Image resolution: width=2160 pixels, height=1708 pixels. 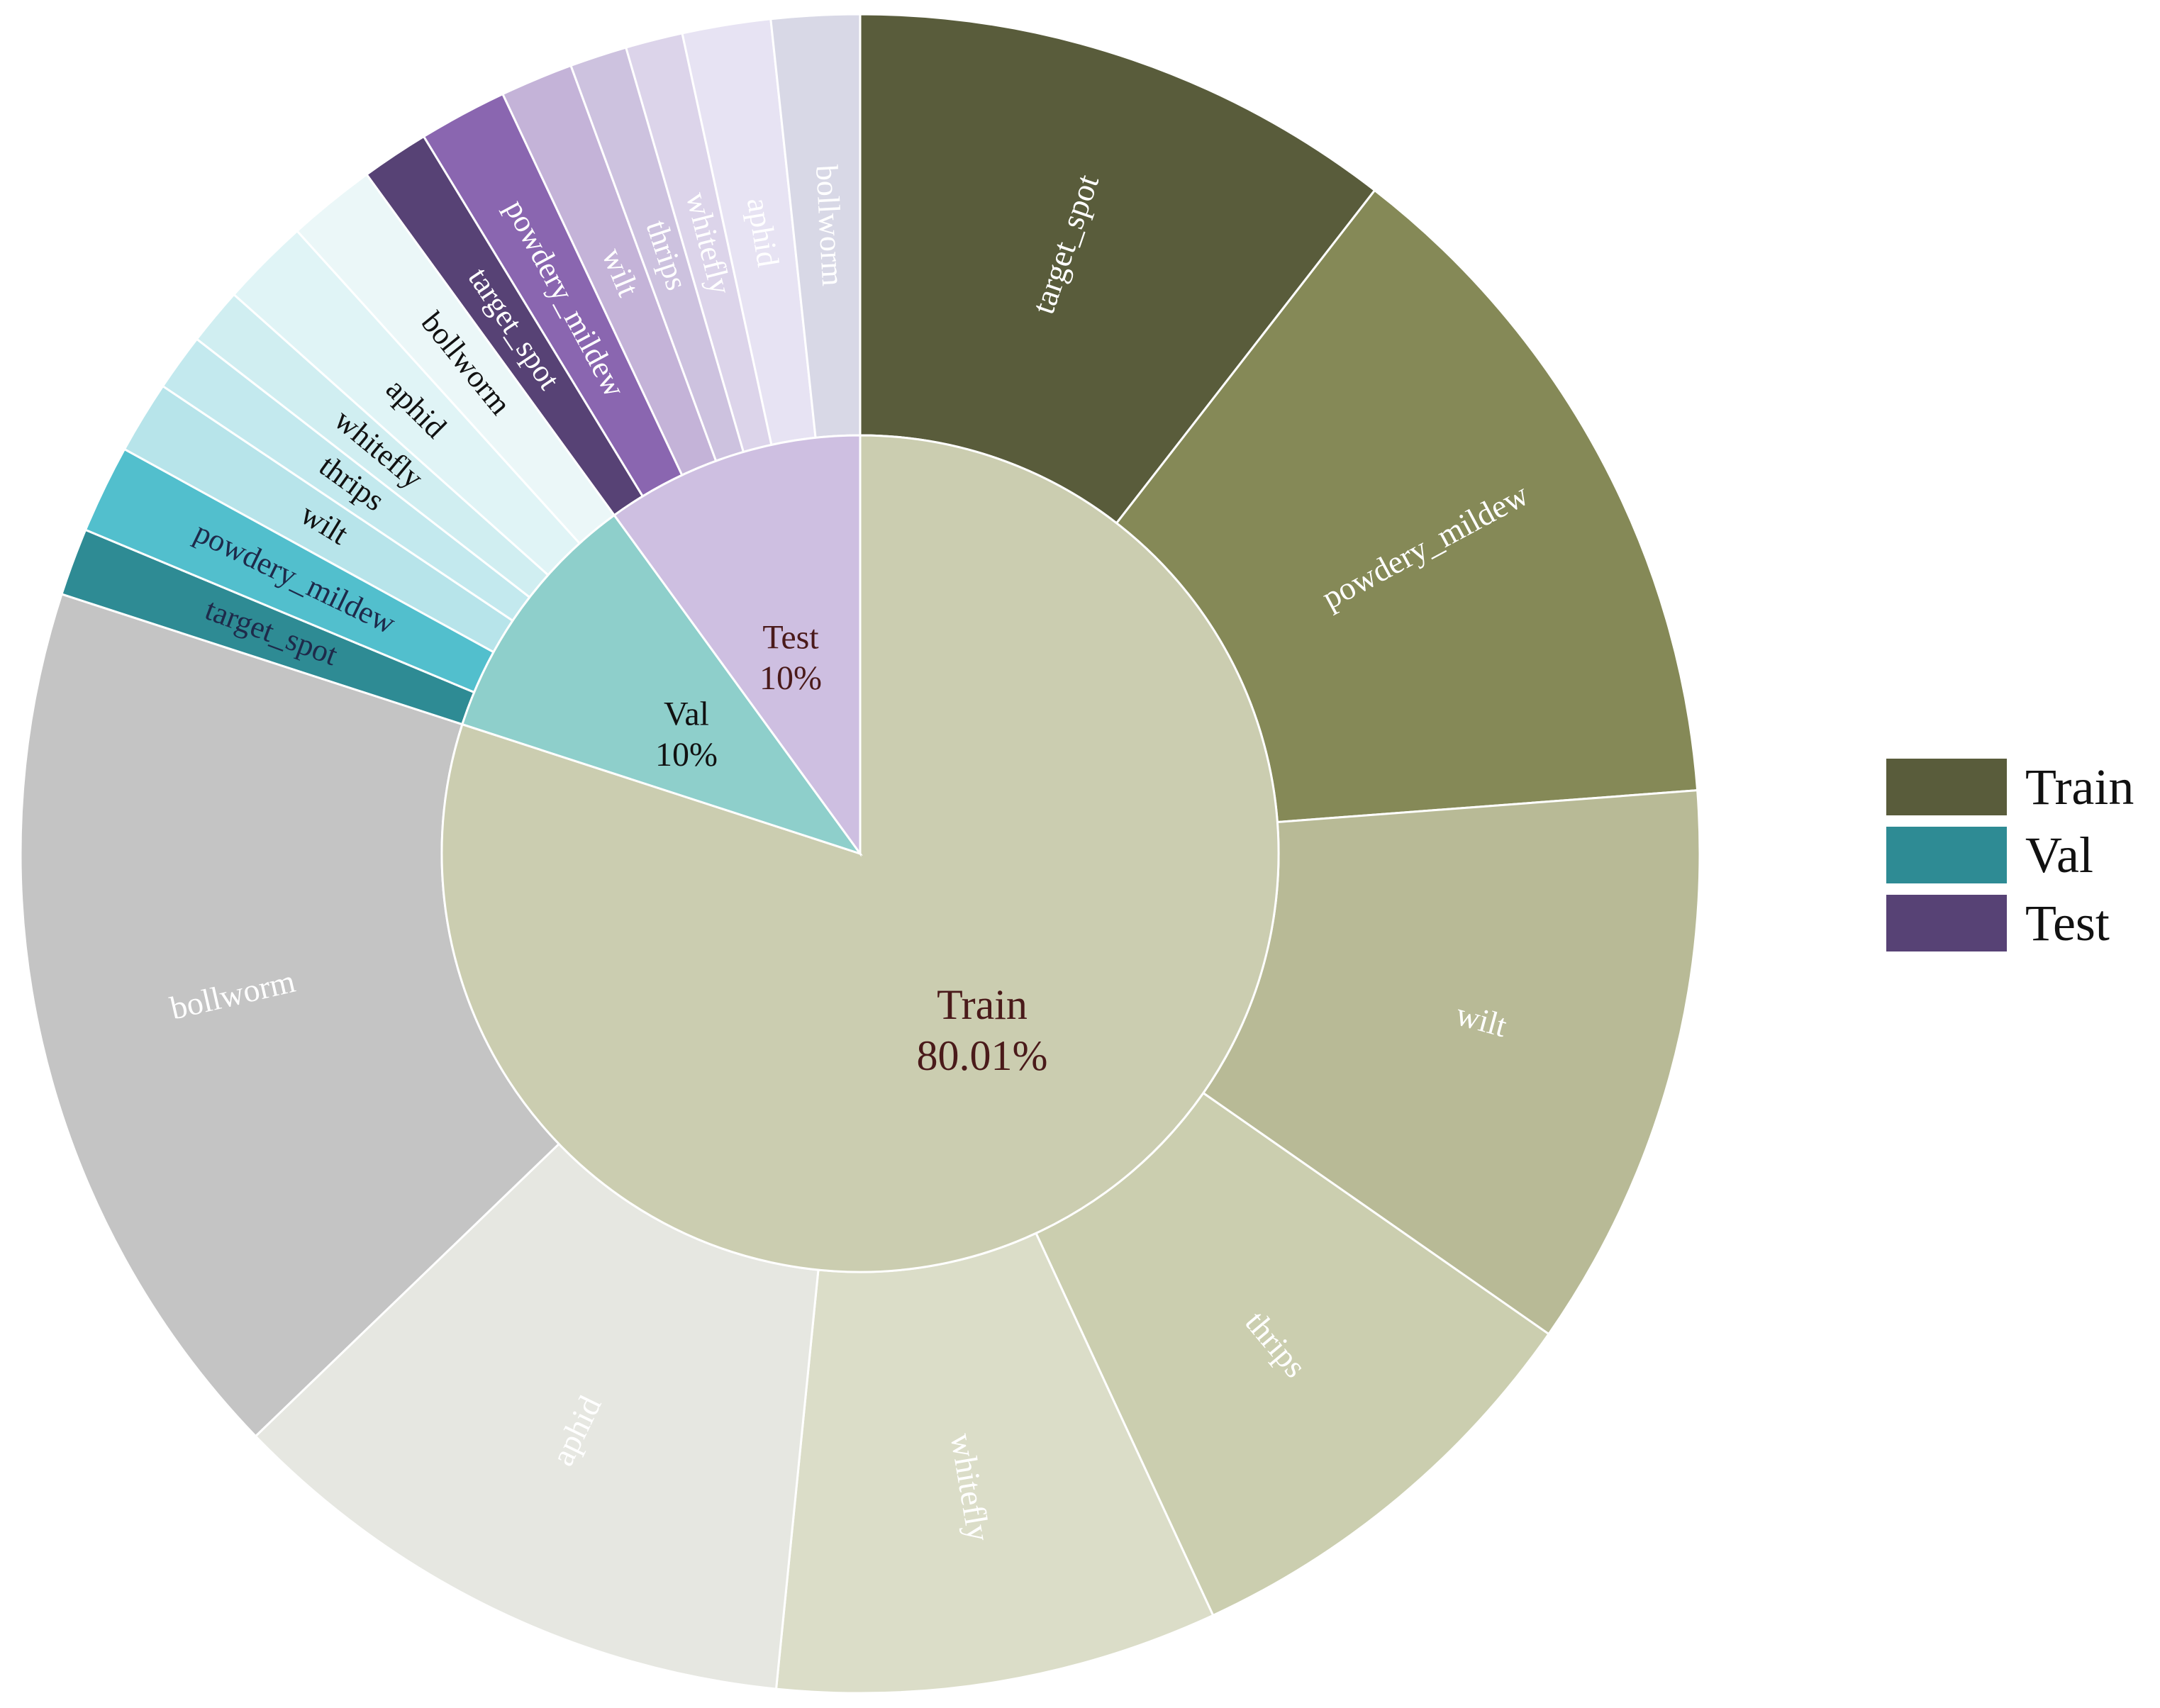 What do you see at coordinates (790, 637) in the screenshot?
I see `label-test-name: Test` at bounding box center [790, 637].